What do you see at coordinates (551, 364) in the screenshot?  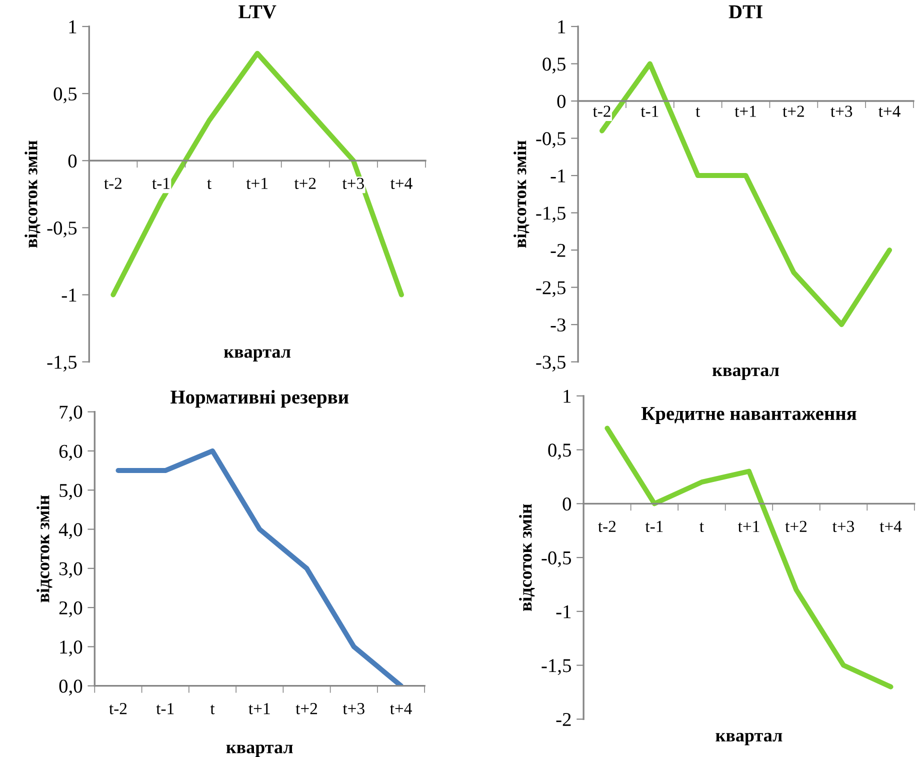 I see `y-tick-label: -3,5` at bounding box center [551, 364].